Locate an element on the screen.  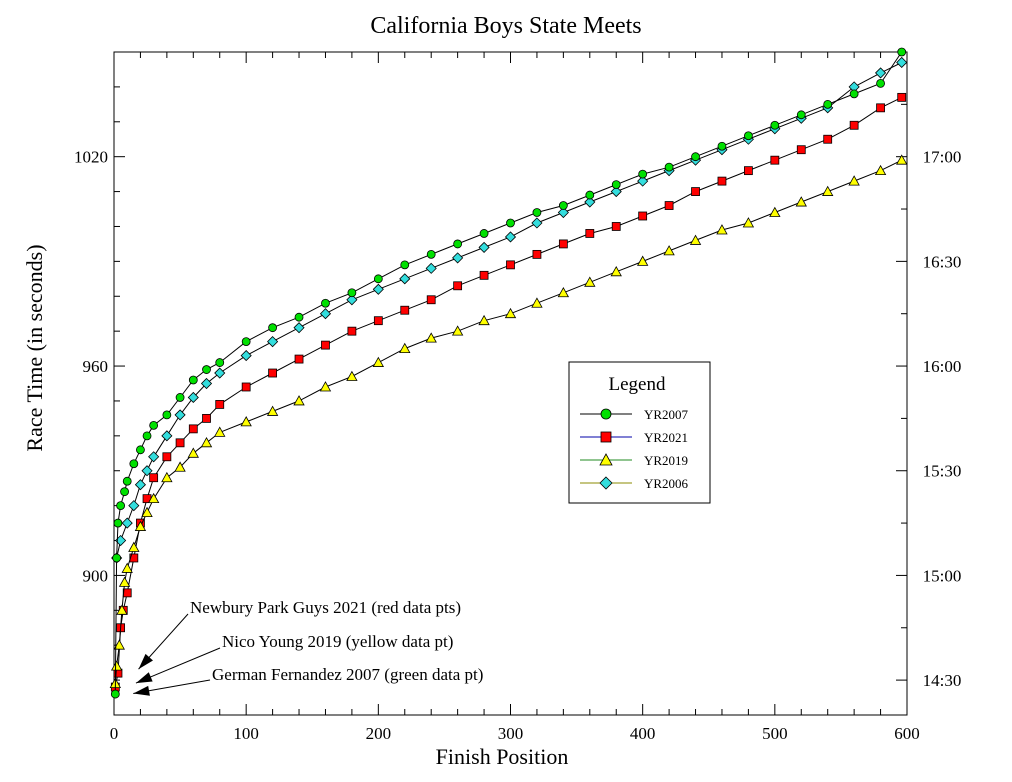
legend-label: YR2006 is located at coordinates (666, 483).